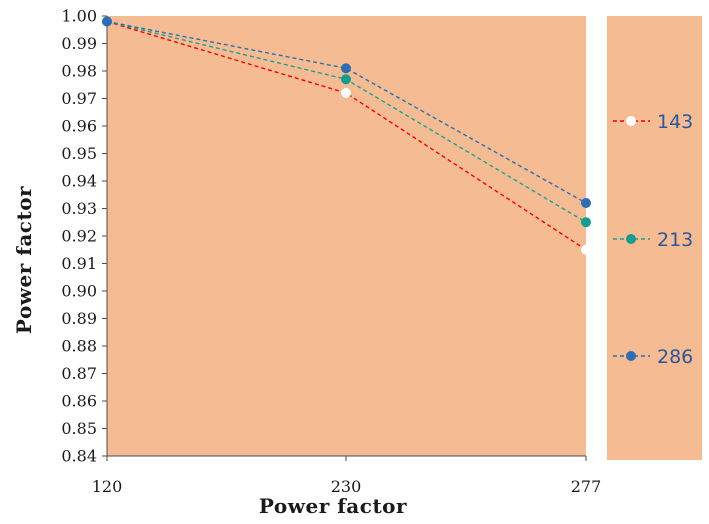 The width and height of the screenshot is (709, 524). Describe the element at coordinates (79, 456) in the screenshot. I see `y-tick-label: 0.84` at that location.